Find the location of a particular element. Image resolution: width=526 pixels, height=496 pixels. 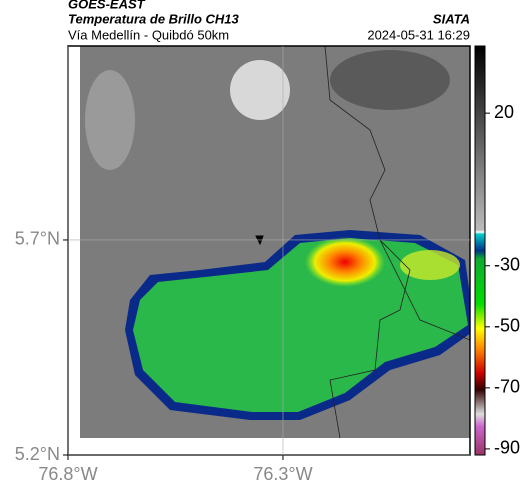

subtitle: Temperatura de Brillo CH13 is located at coordinates (154, 18).